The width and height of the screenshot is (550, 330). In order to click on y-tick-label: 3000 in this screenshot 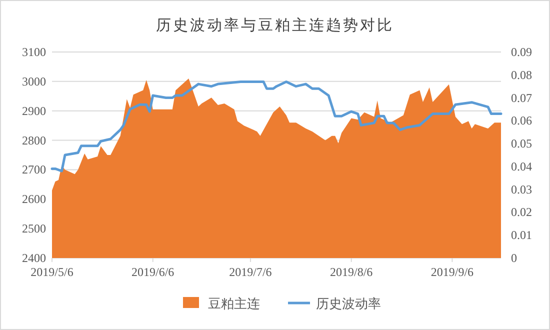, I will do `click(34, 81)`.